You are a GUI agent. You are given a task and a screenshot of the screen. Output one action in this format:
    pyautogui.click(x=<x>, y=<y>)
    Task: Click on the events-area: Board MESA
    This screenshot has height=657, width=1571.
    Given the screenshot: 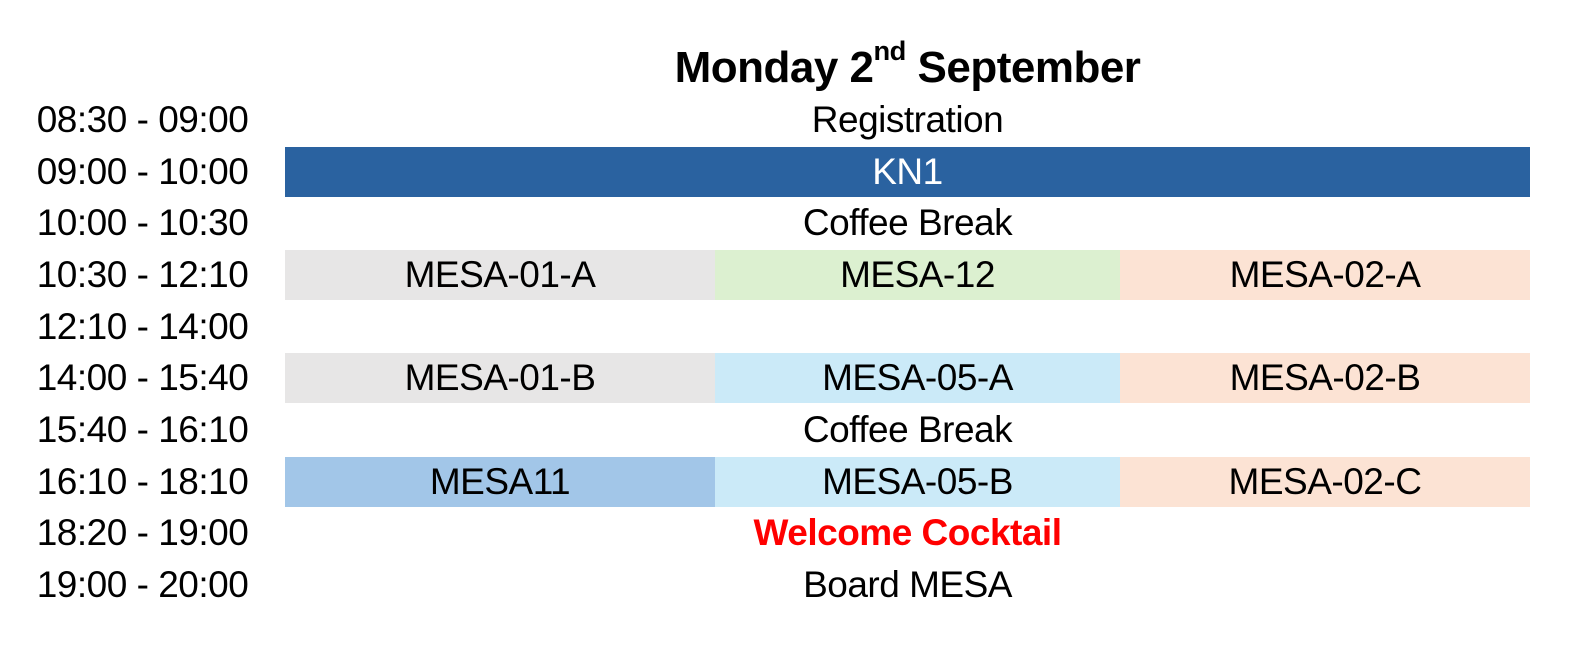 What is the action you would take?
    pyautogui.click(x=907, y=585)
    